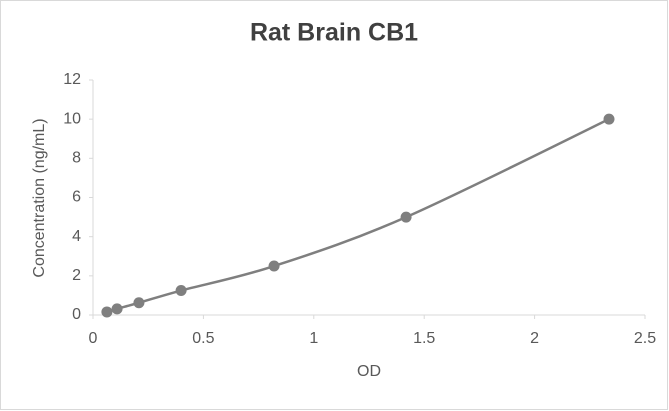 This screenshot has width=669, height=411. What do you see at coordinates (203, 338) in the screenshot?
I see `x-tick-label: 0.5` at bounding box center [203, 338].